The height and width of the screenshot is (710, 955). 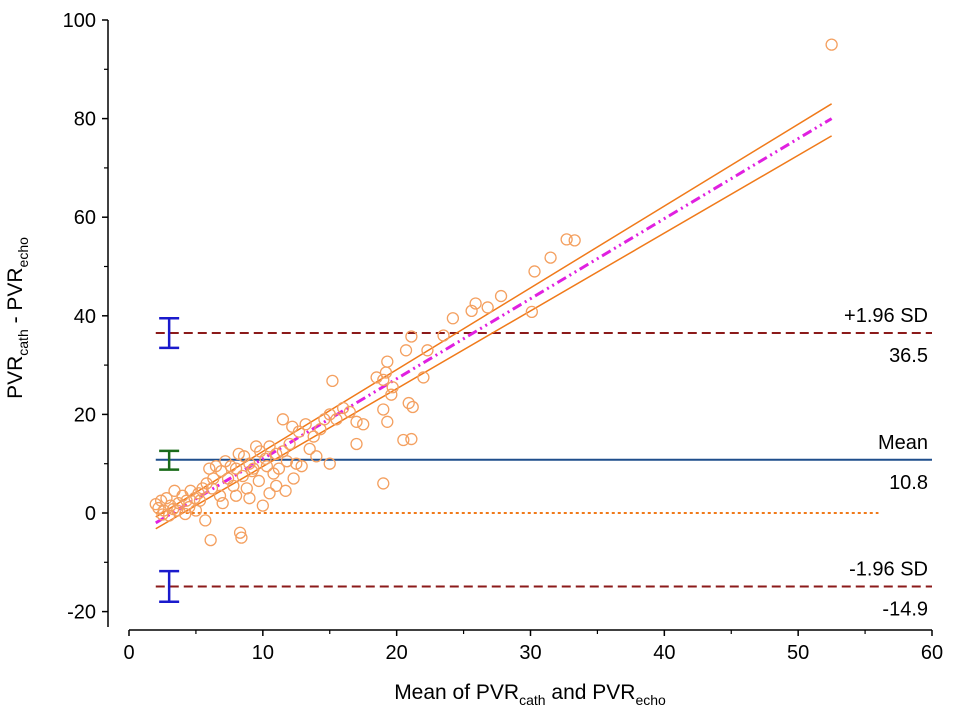 What do you see at coordinates (15, 377) in the screenshot?
I see `y-title-a: PVR` at bounding box center [15, 377].